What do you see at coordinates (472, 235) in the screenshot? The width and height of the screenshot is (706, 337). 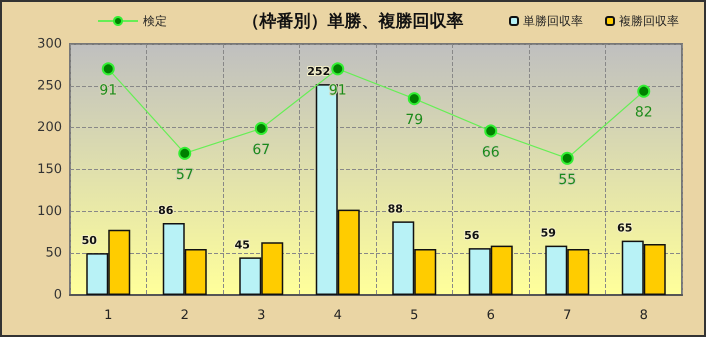 I see `data-label: 56` at bounding box center [472, 235].